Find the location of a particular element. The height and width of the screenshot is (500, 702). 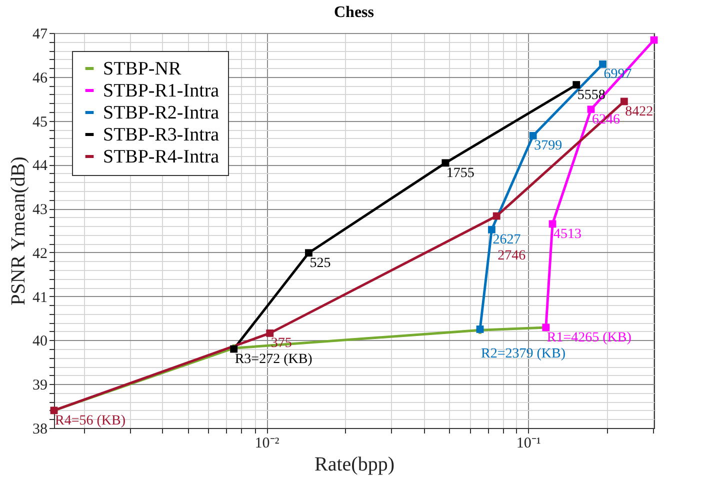

legend-label: STBP-R1-Intra is located at coordinates (161, 91).